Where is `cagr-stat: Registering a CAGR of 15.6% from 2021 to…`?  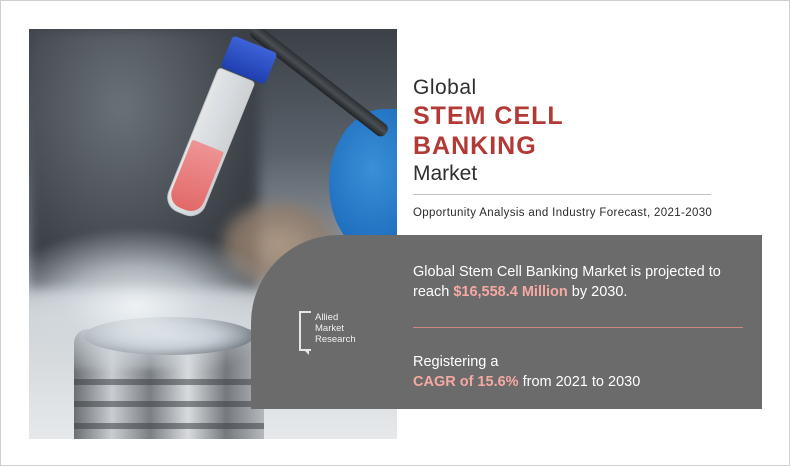
cagr-stat: Registering a CAGR of 15.6% from 2021 to… is located at coordinates (583, 372).